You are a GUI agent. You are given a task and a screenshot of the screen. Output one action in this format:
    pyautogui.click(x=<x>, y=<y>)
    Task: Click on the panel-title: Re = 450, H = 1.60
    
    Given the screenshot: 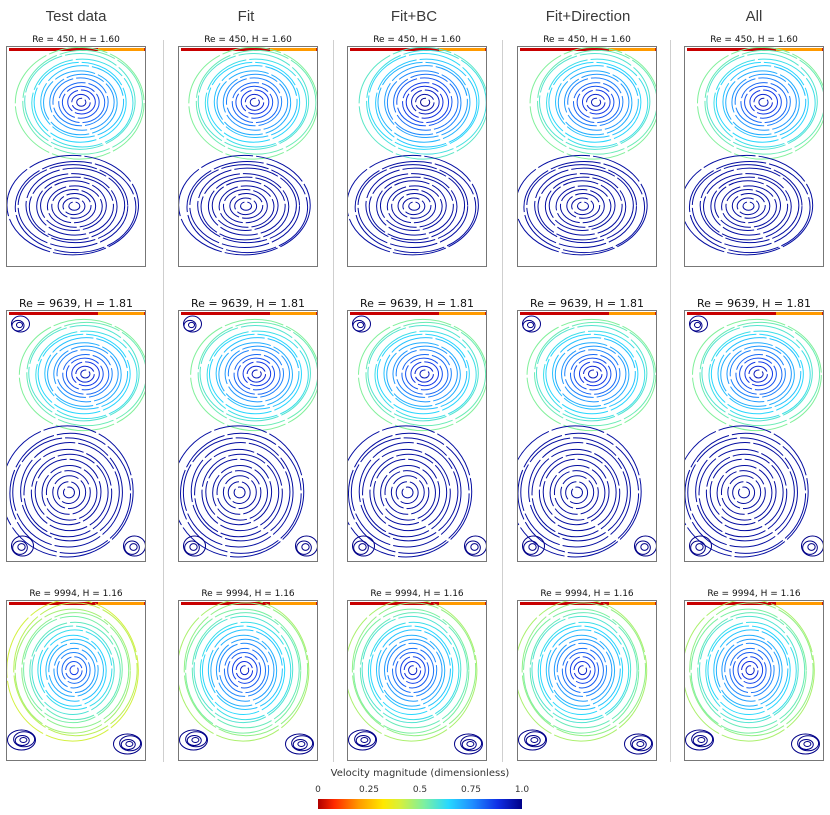 What is the action you would take?
    pyautogui.click(x=754, y=40)
    